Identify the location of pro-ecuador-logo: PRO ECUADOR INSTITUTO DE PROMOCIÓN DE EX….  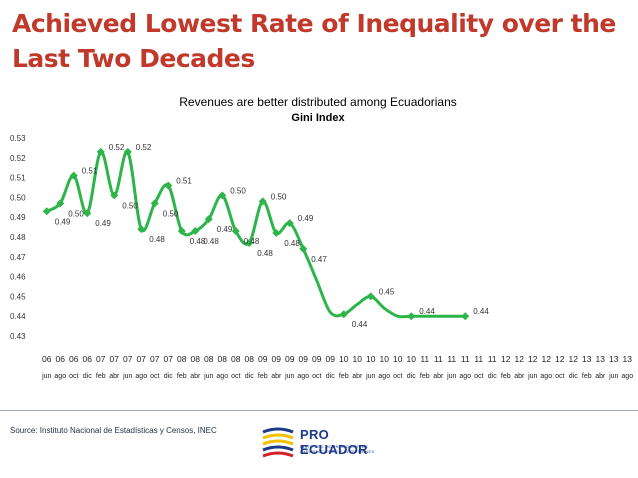
(322, 441).